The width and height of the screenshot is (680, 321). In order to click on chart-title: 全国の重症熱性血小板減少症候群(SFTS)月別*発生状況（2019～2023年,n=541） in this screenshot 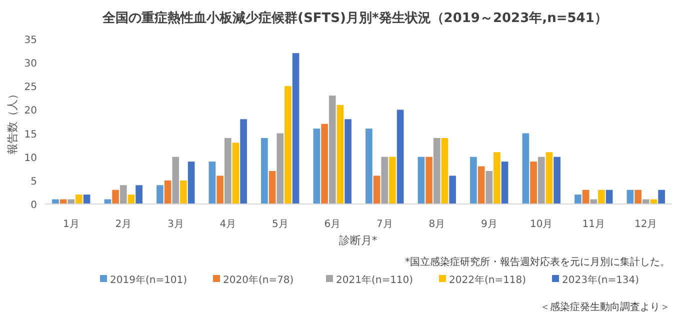, I will do `click(355, 18)`.